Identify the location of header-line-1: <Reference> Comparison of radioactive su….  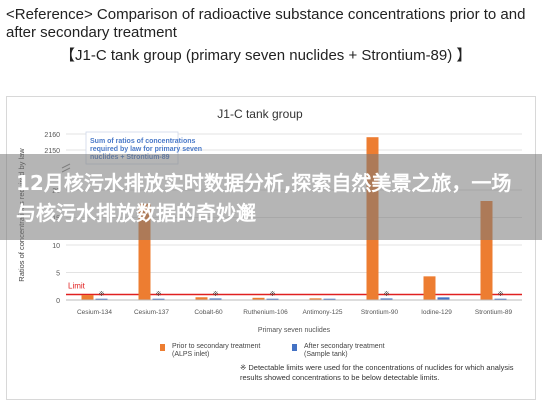
(266, 14).